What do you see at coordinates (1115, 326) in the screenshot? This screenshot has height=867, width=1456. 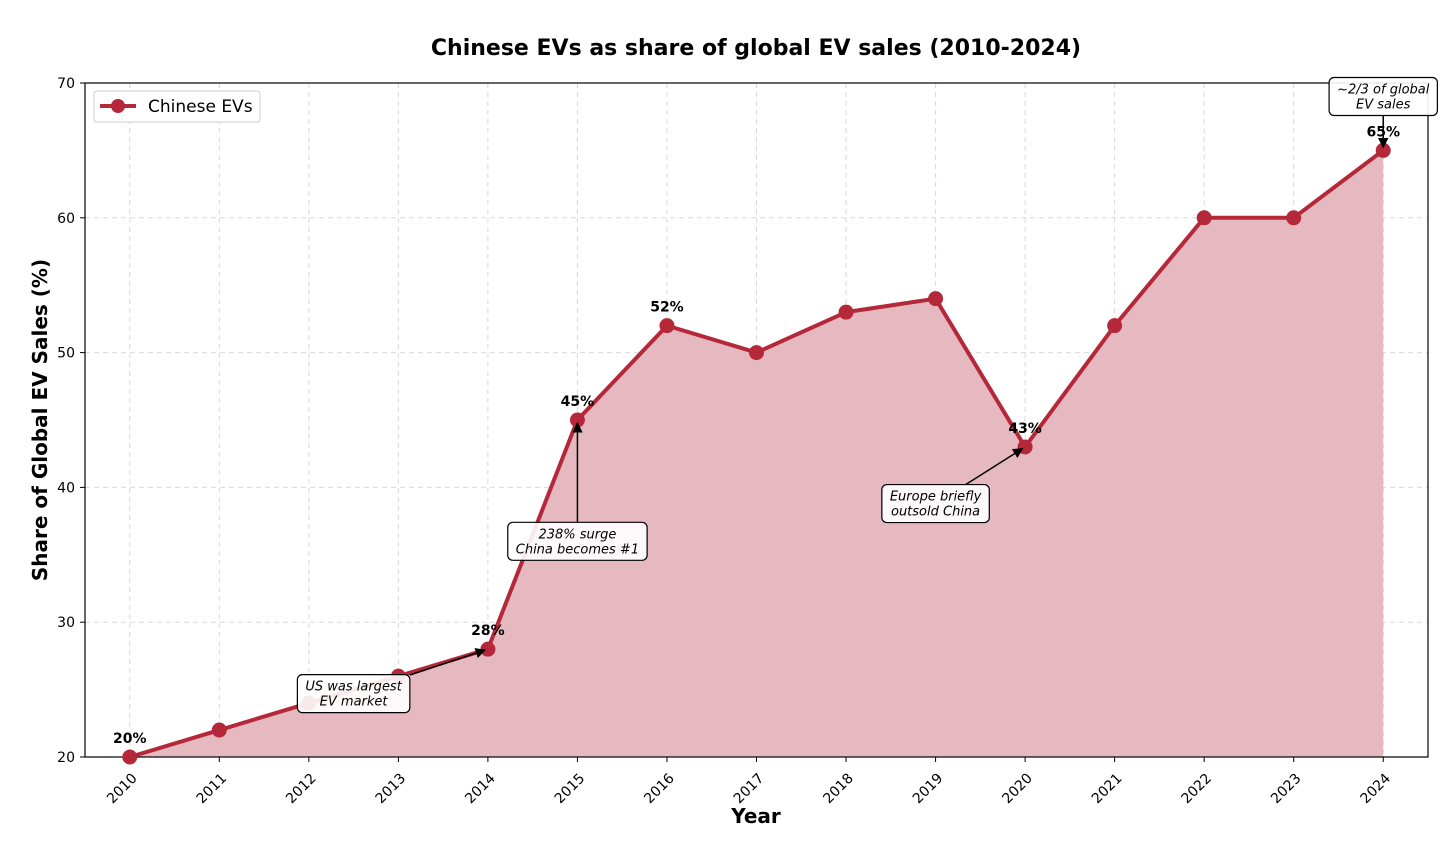 I see `data-point-2021` at bounding box center [1115, 326].